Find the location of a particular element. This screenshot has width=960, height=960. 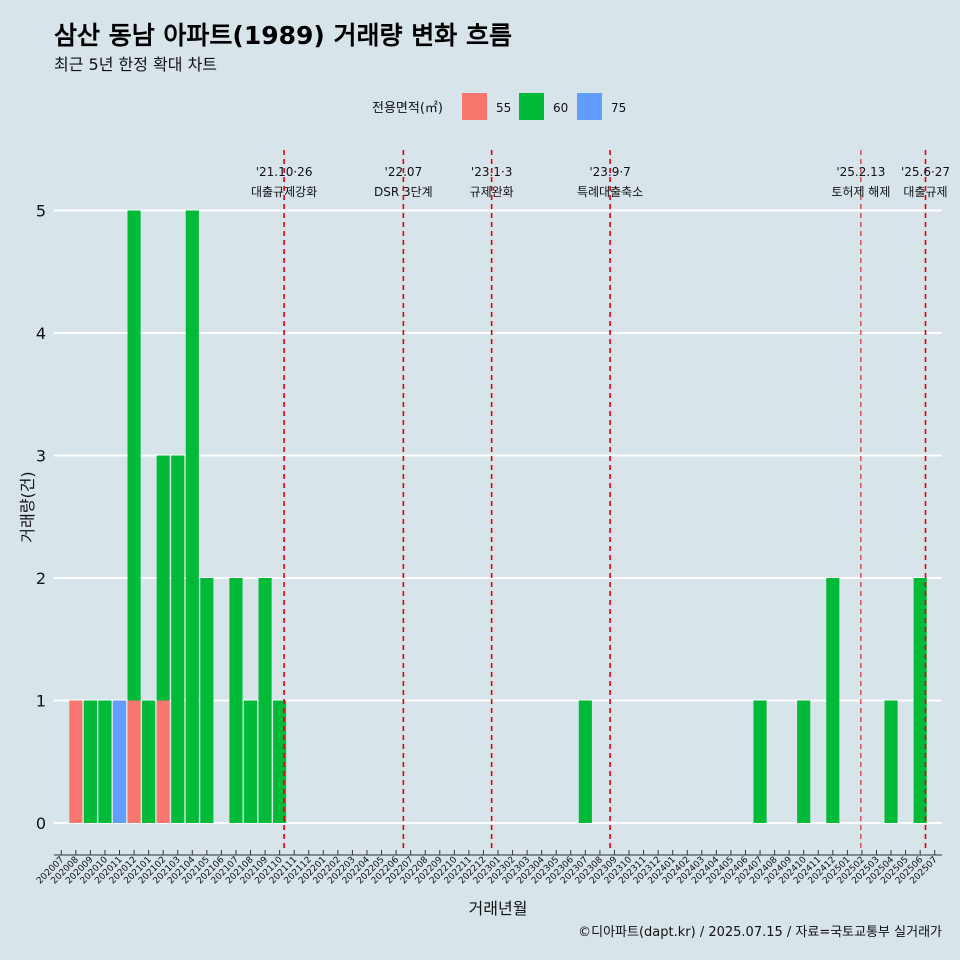

legend-label-55: 55 is located at coordinates (503, 108).